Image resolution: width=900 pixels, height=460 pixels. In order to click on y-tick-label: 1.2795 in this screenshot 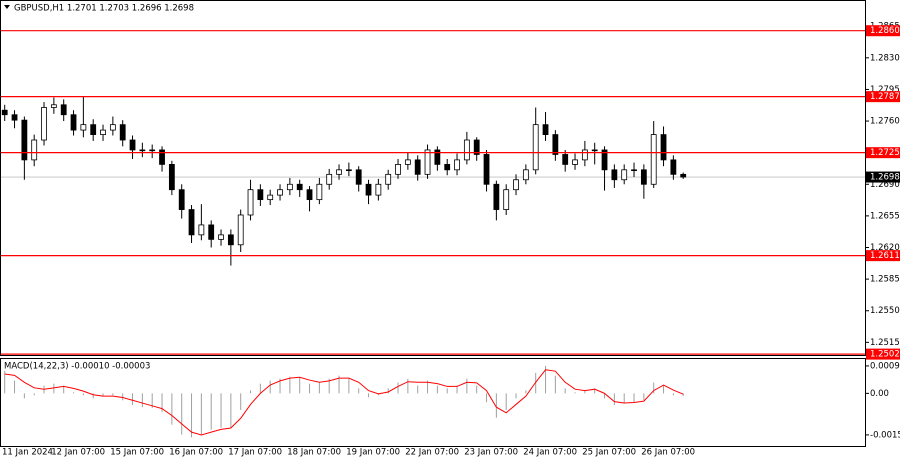, I will do `click(885, 90)`.